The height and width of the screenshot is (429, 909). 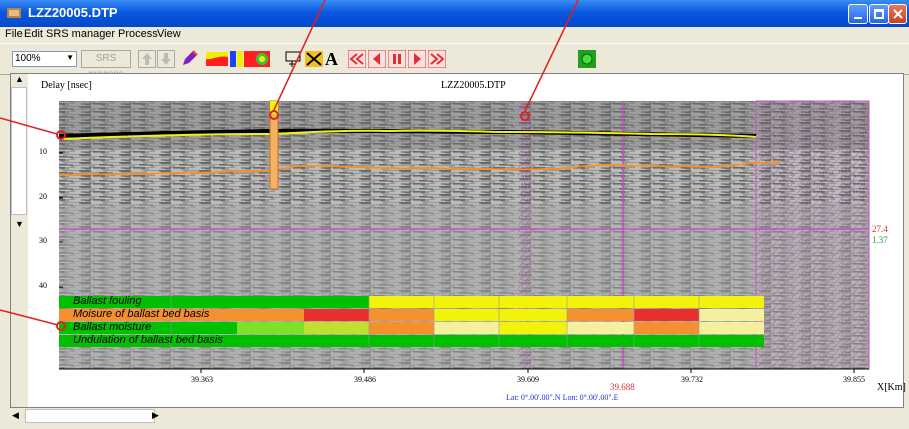 I want to click on y-tick-label: 30, so click(x=43, y=240).